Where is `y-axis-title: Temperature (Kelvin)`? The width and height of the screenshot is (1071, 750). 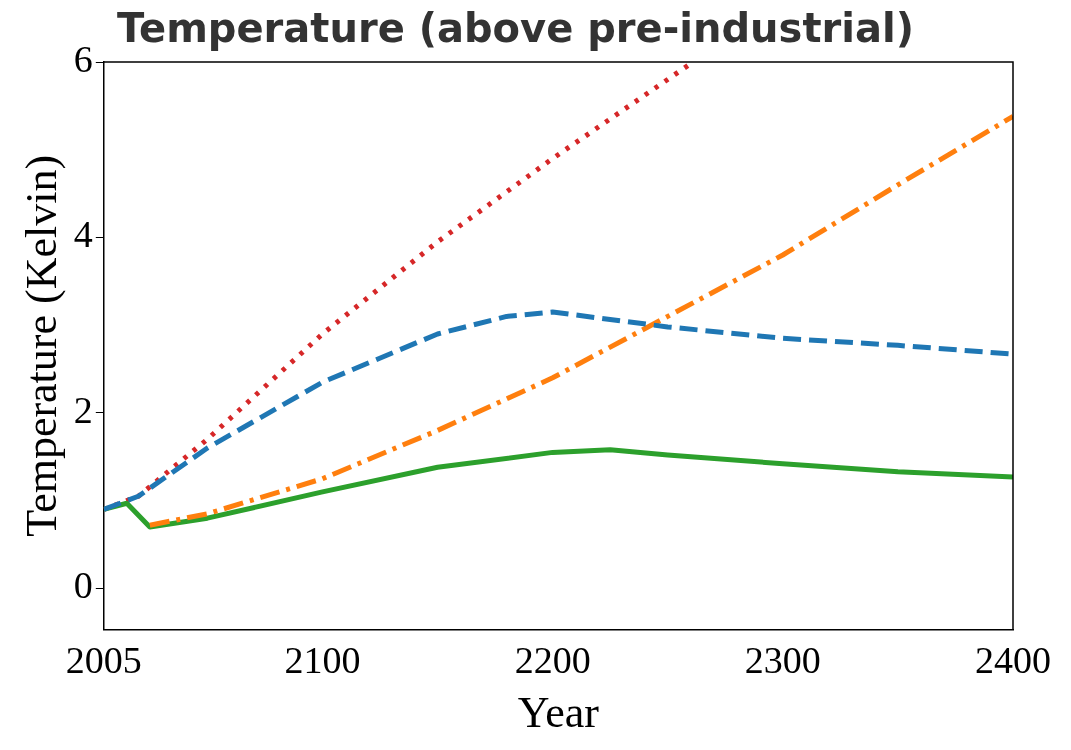
y-axis-title: Temperature (Kelvin) is located at coordinates (41, 345).